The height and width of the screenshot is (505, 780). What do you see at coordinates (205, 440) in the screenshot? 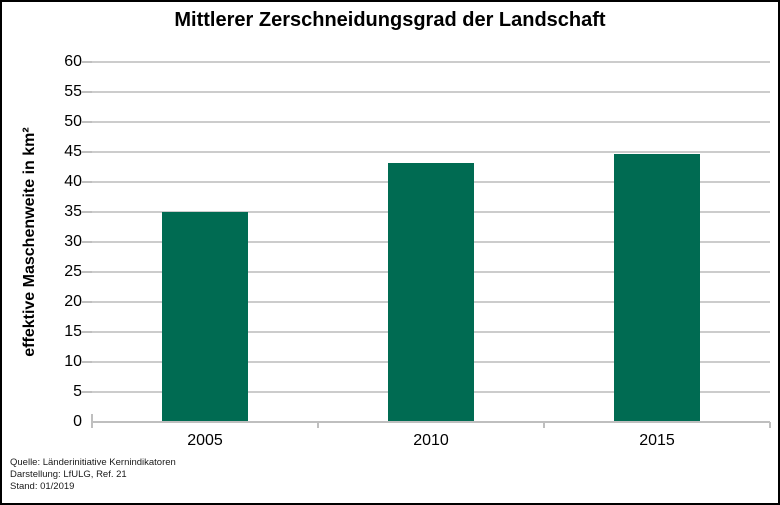
I see `x-tick-label: 2005` at bounding box center [205, 440].